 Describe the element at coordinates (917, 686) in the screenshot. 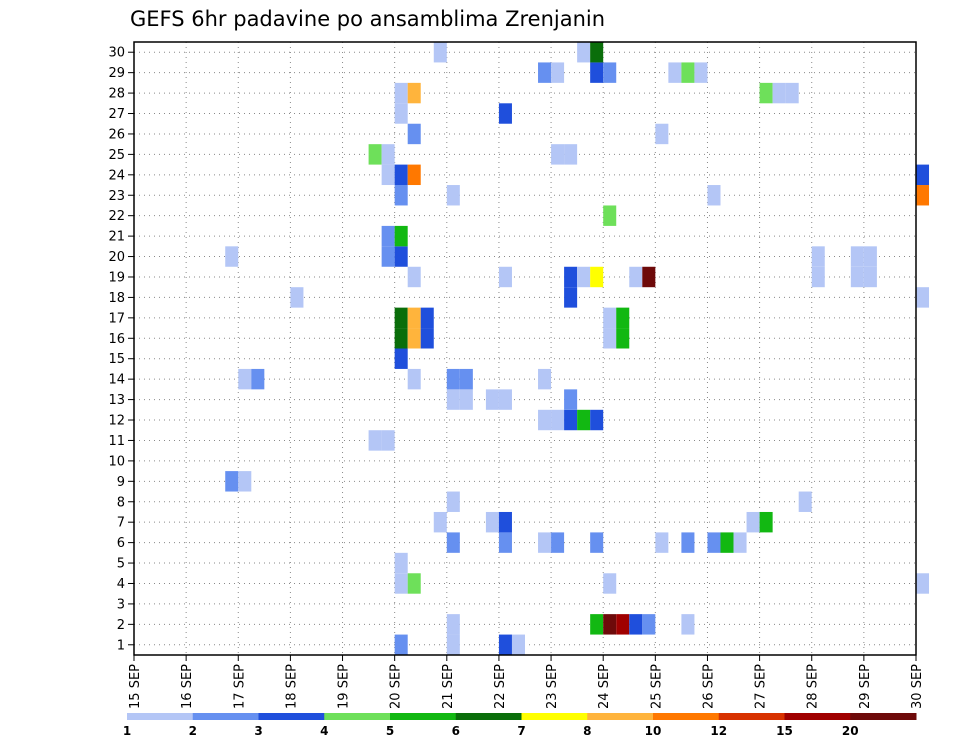

I see `x-tick-label: 30 SEP` at that location.